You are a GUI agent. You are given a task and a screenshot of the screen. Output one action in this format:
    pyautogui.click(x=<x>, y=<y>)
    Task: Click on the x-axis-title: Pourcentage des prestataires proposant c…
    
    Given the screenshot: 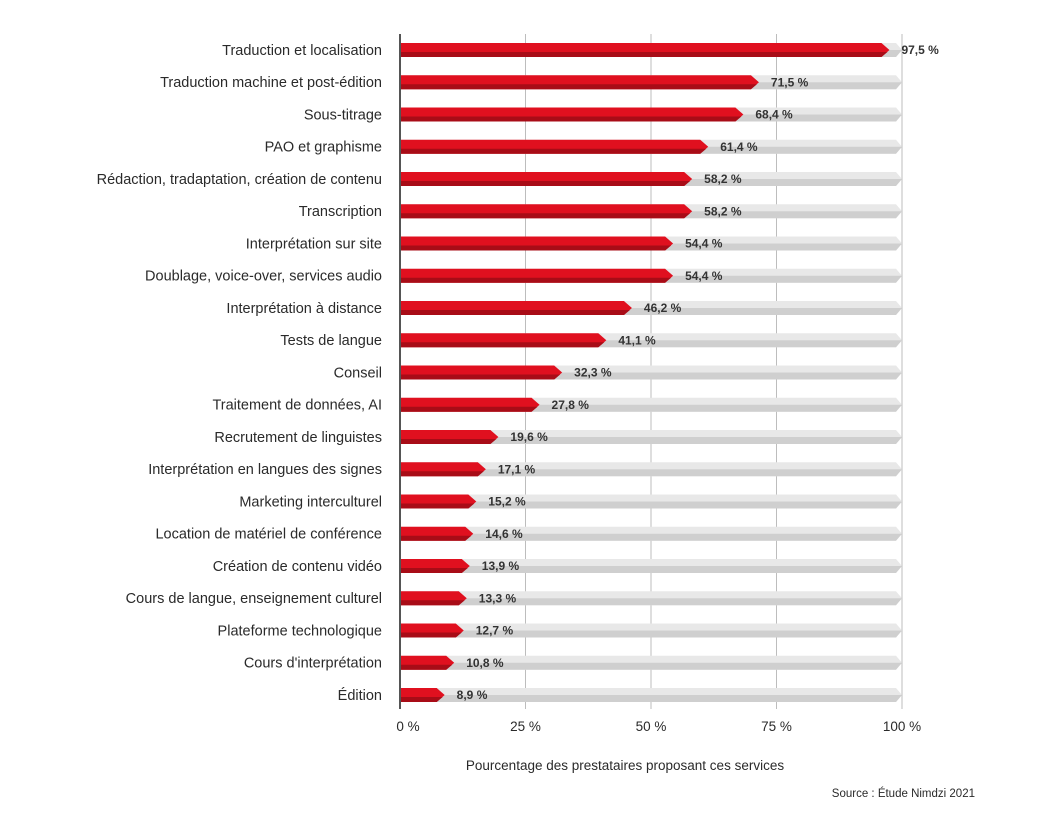 What is the action you would take?
    pyautogui.click(x=625, y=765)
    